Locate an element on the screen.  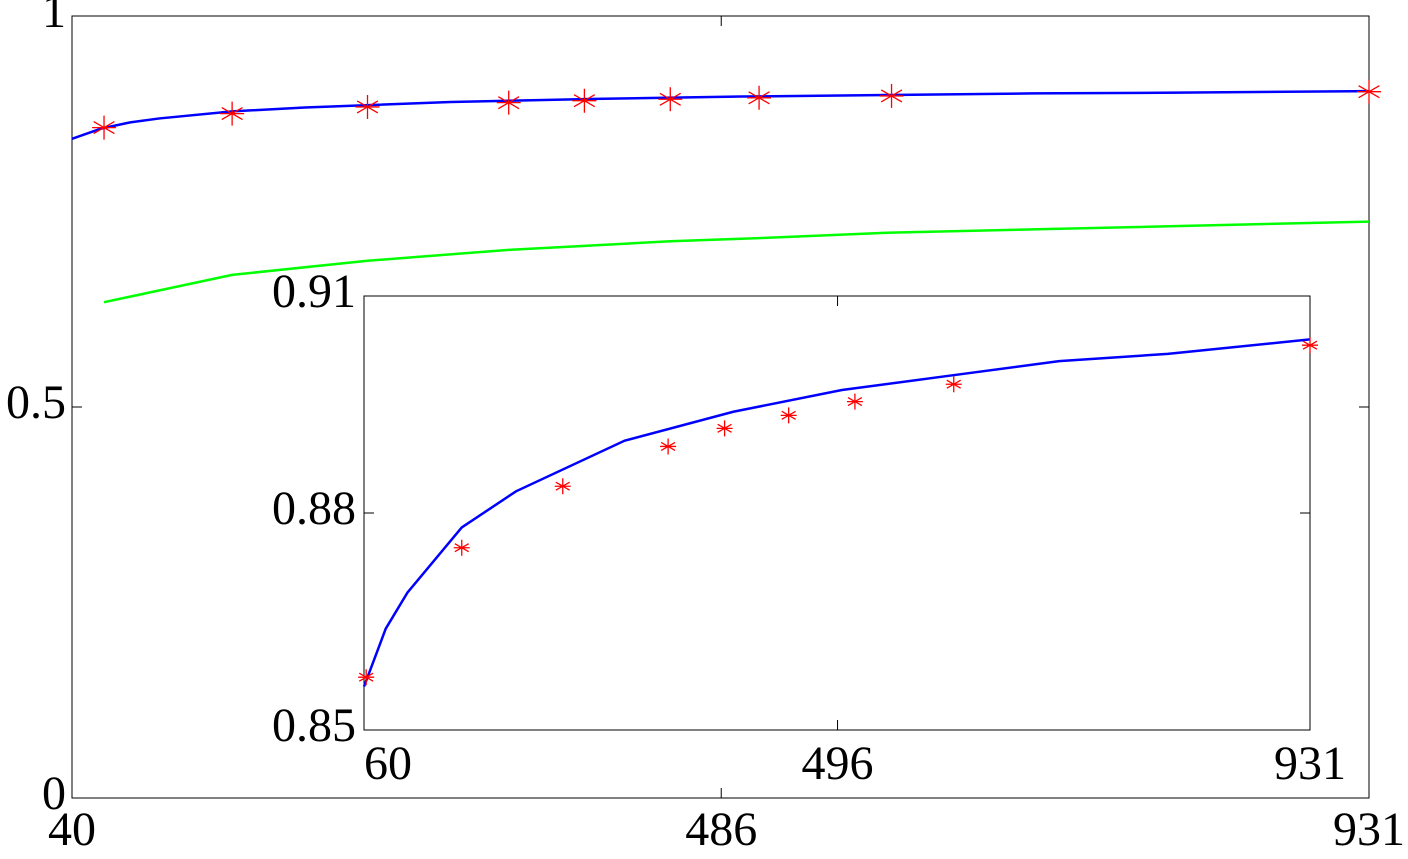
x-tick-label: 40 is located at coordinates (72, 829).